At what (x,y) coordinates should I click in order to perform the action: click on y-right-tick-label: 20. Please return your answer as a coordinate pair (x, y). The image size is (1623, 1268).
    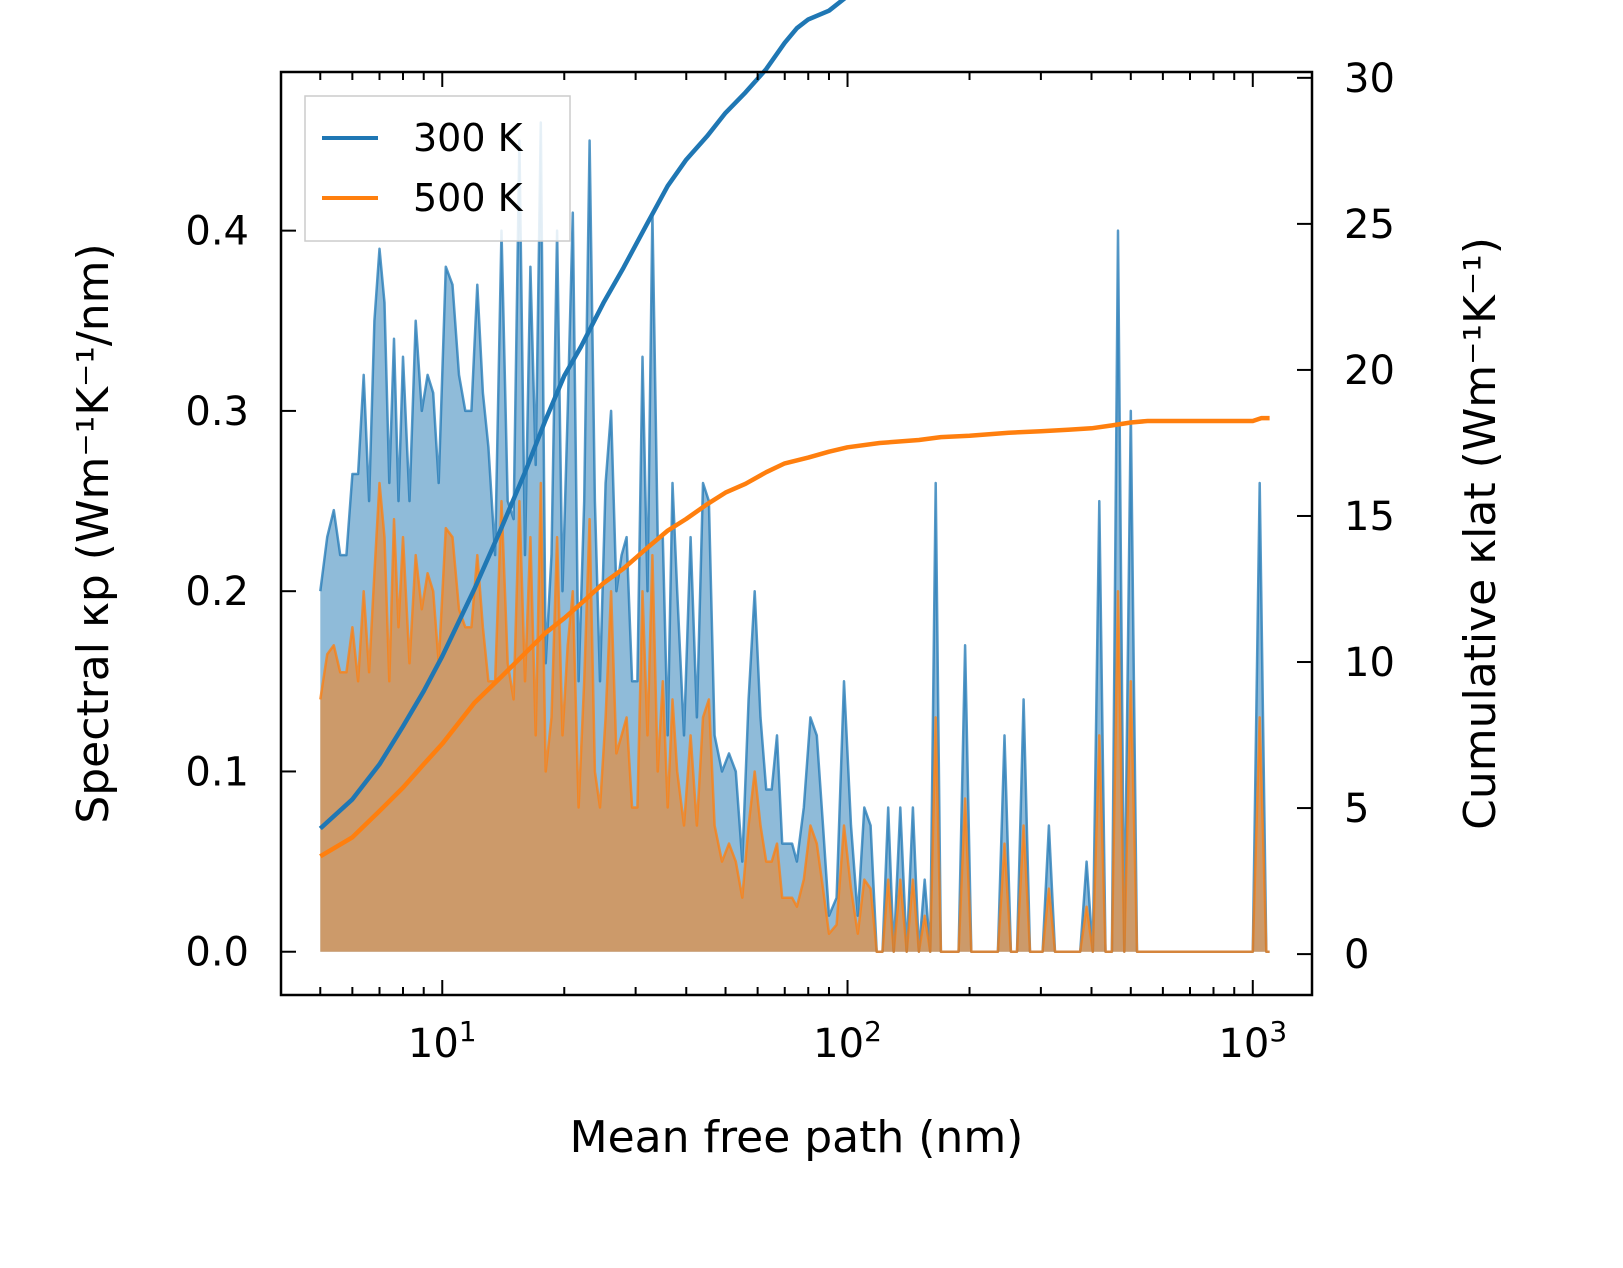
    Looking at the image, I should click on (1369, 371).